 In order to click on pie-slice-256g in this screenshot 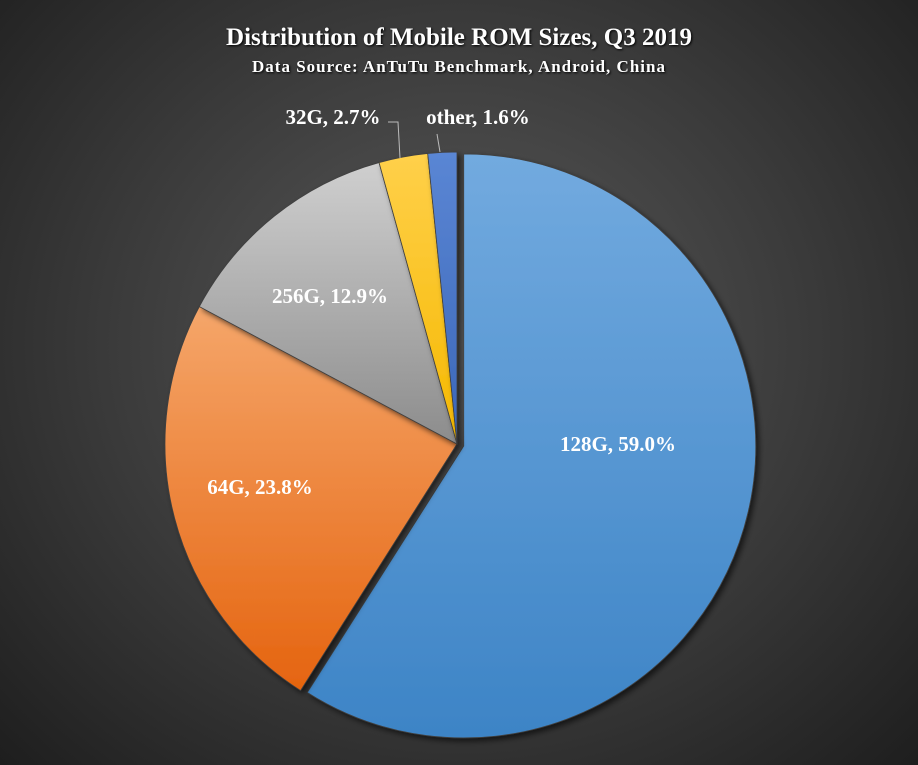, I will do `click(328, 303)`.